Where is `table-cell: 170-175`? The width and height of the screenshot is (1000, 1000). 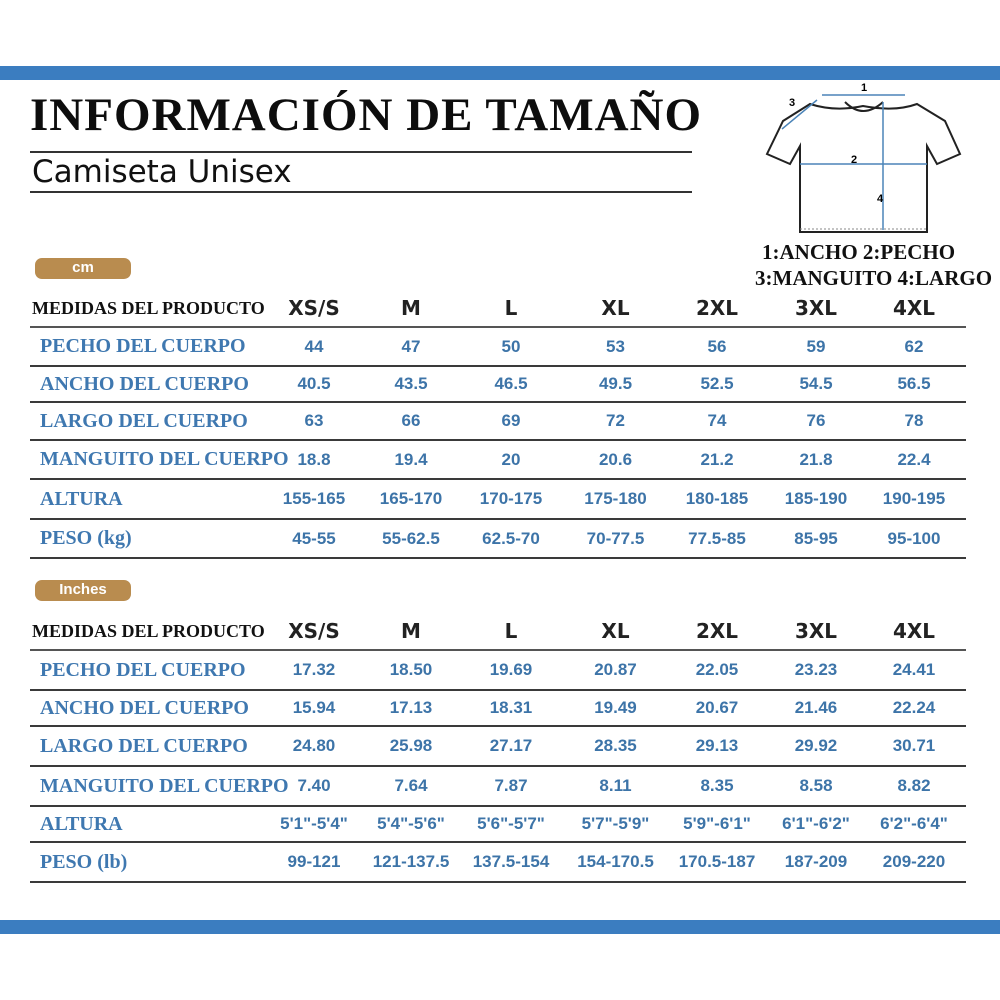 table-cell: 170-175 is located at coordinates (511, 498).